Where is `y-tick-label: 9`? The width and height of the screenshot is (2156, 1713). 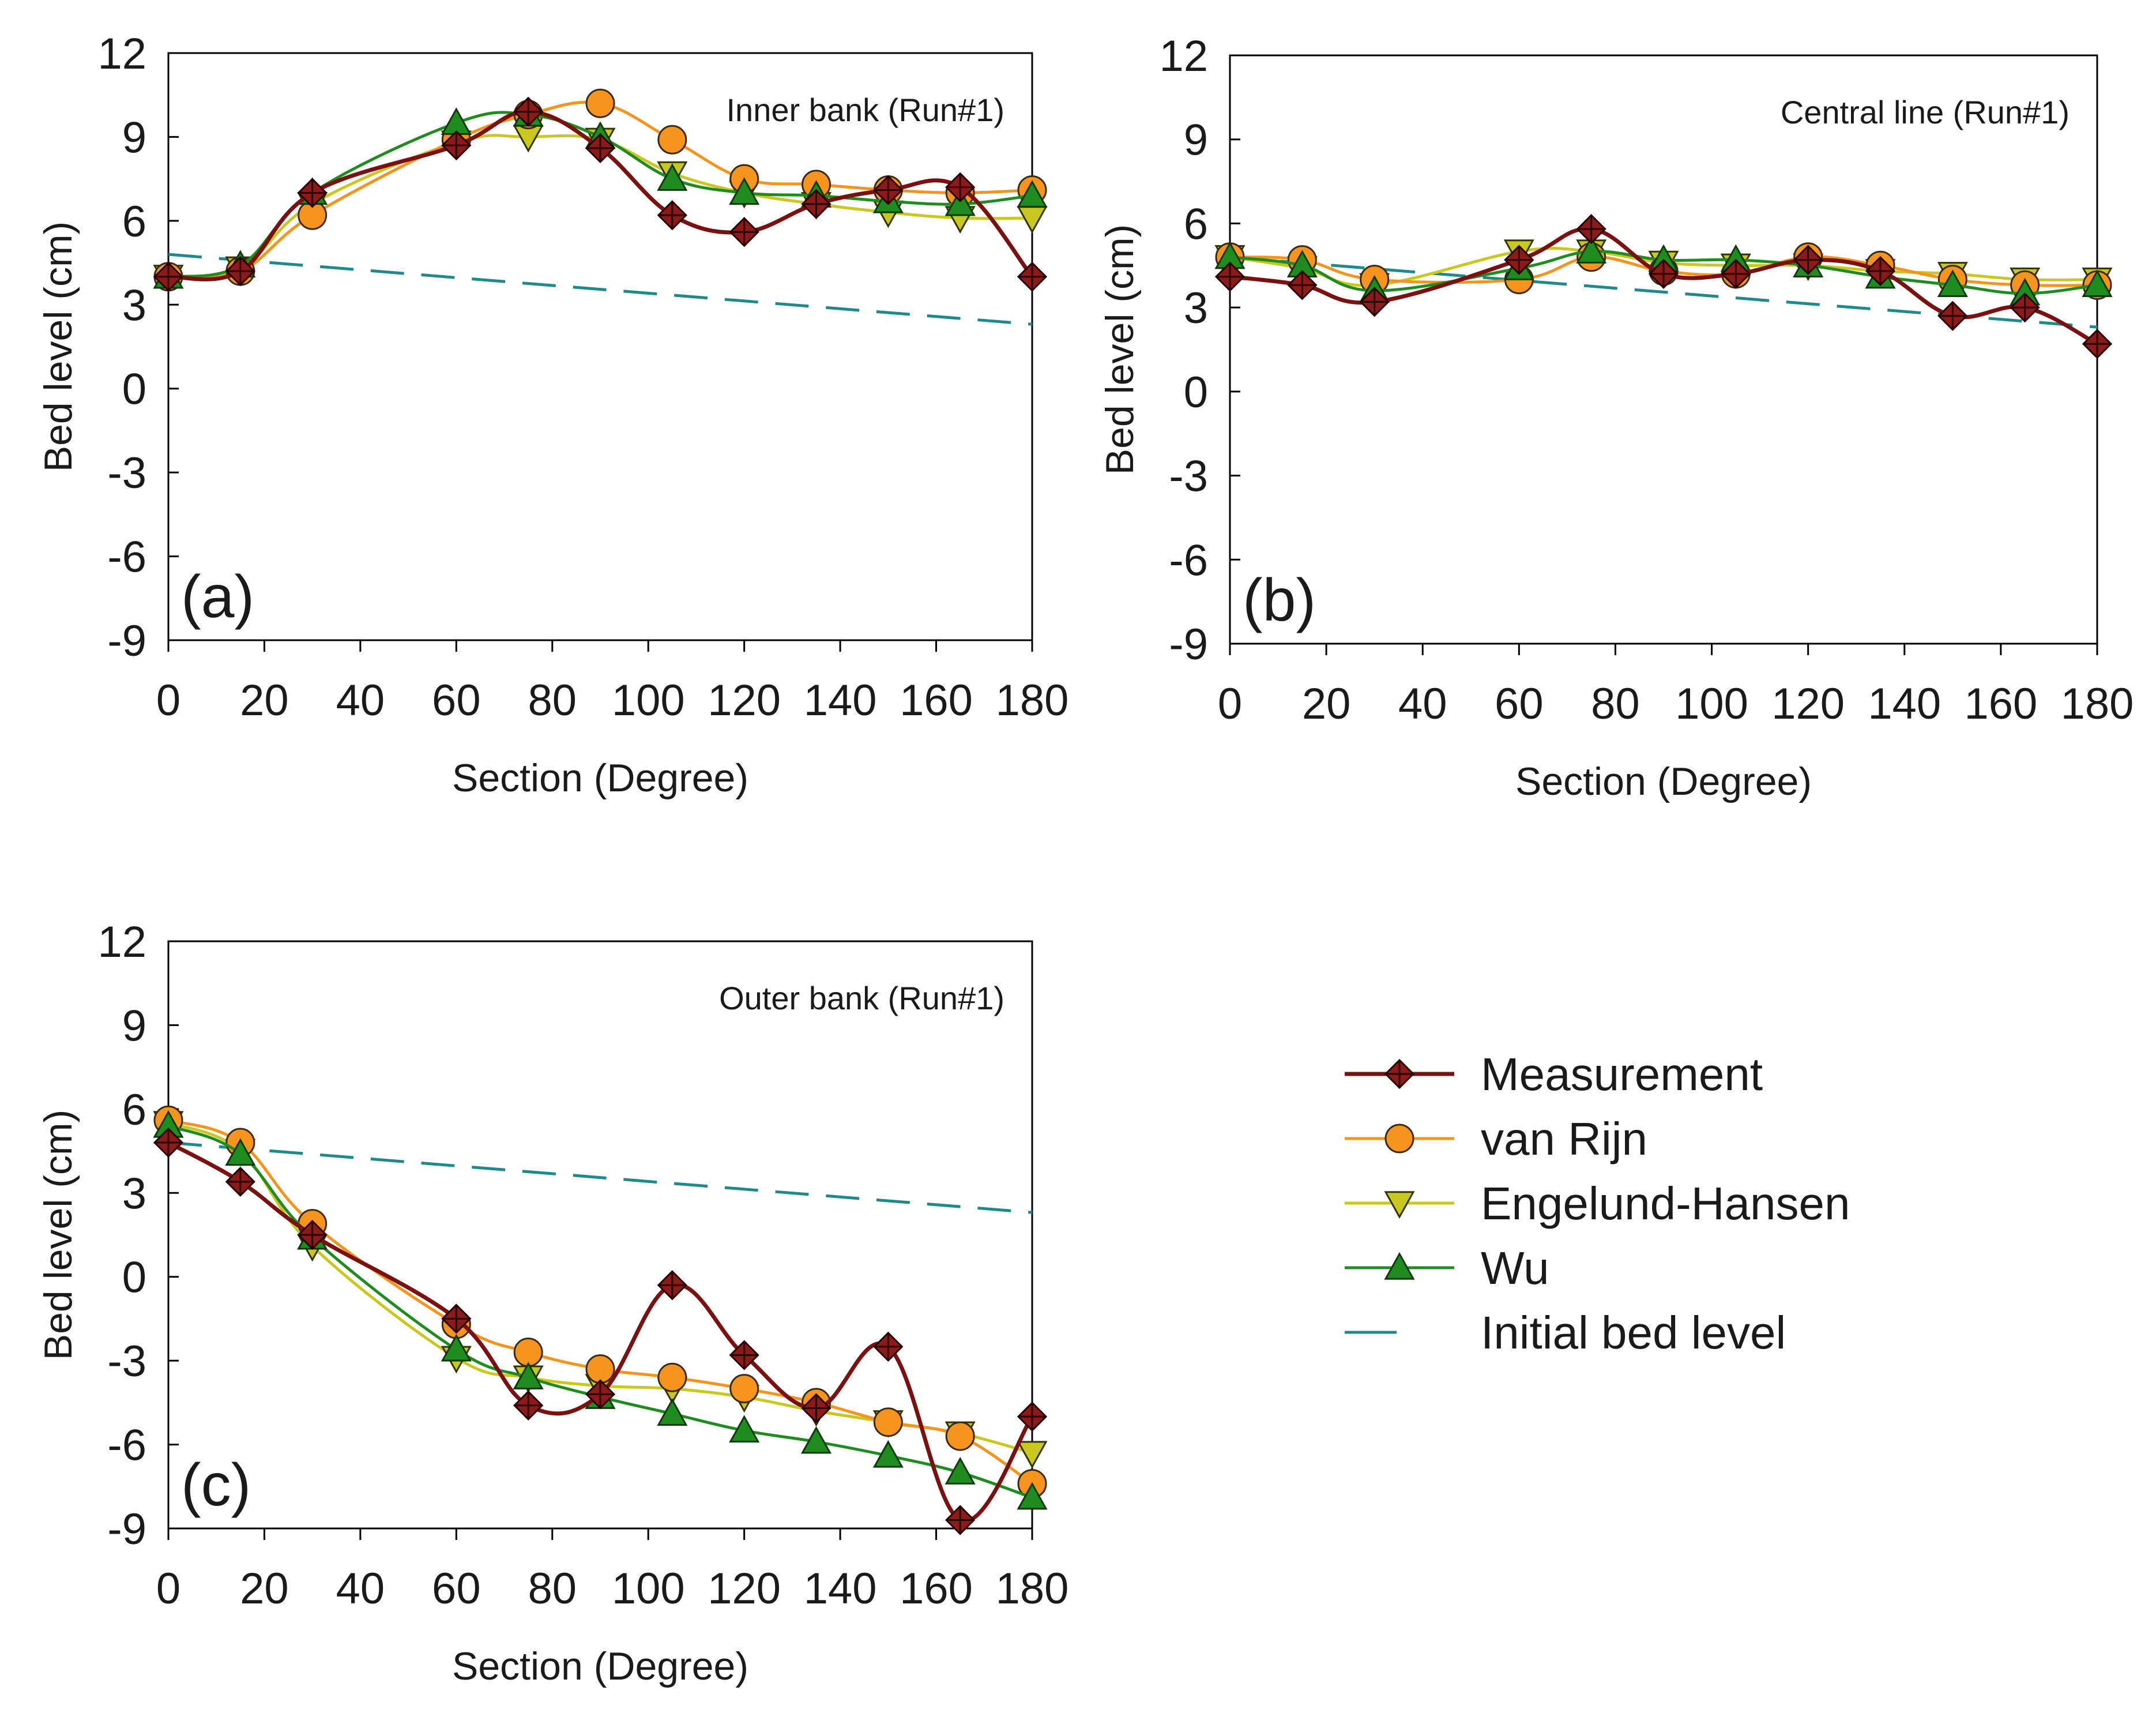
y-tick-label: 9 is located at coordinates (134, 1026).